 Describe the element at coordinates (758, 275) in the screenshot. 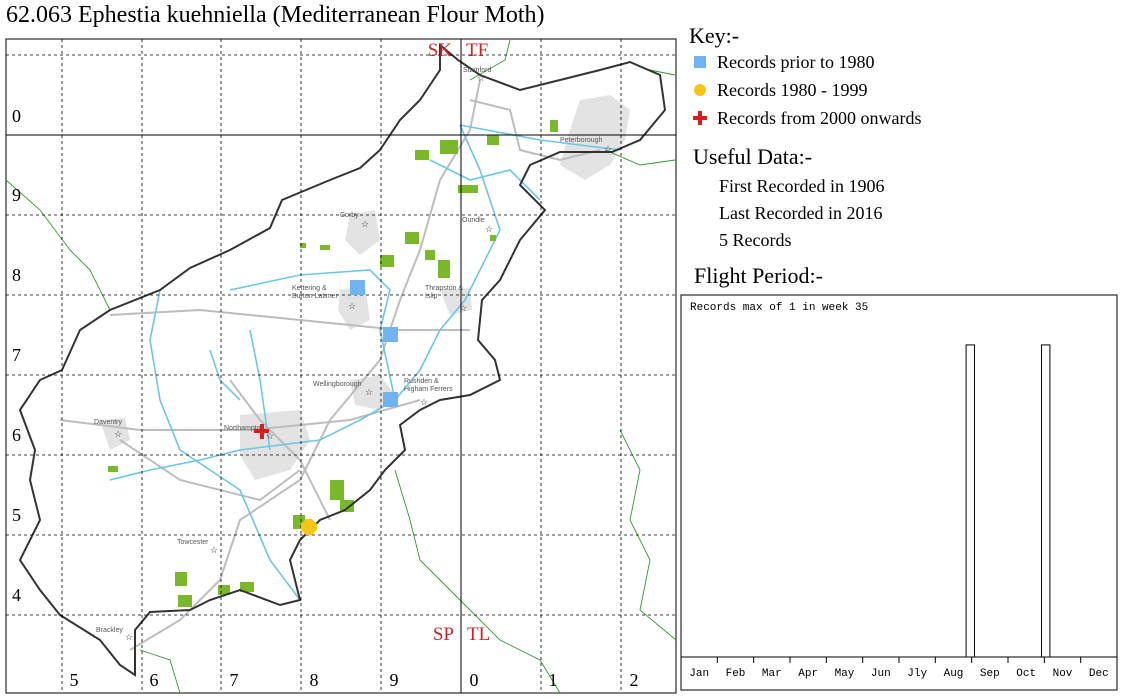

I see `chart-title: Flight Period:-` at that location.